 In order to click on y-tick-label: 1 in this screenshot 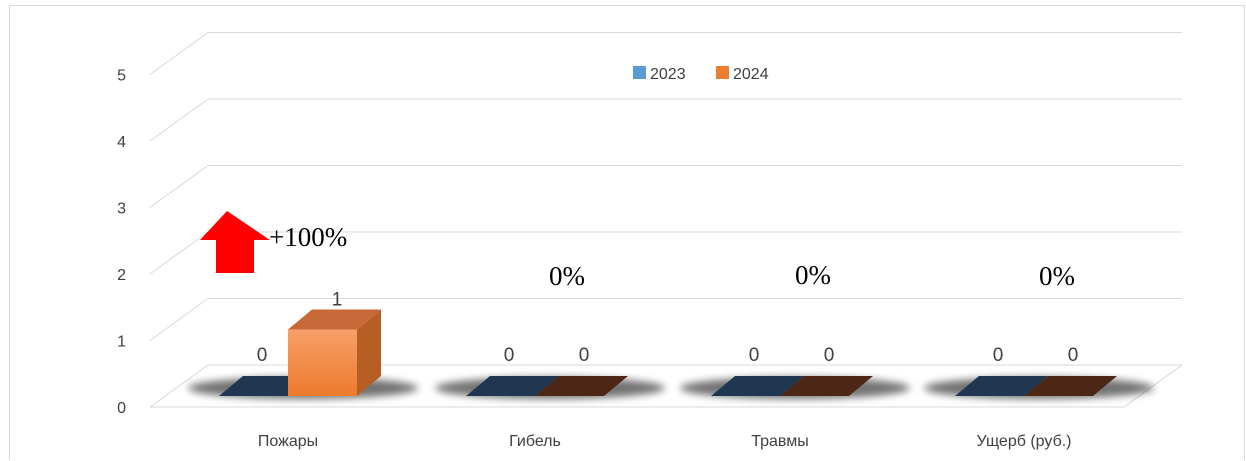, I will do `click(121, 342)`.